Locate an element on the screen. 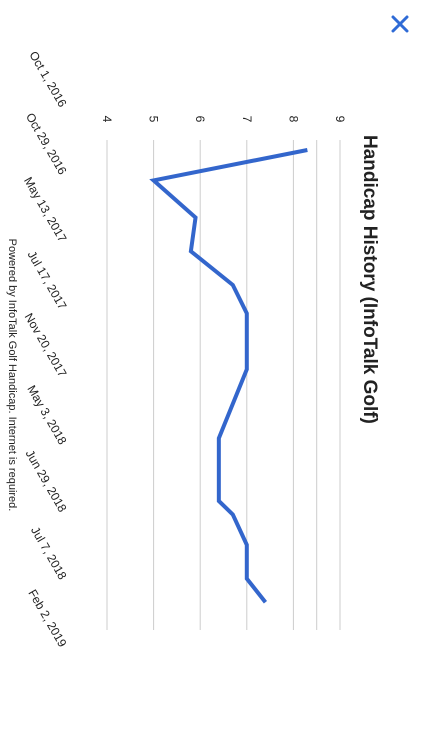 The width and height of the screenshot is (422, 750). x-tick-label: May 3, 2018 is located at coordinates (46, 415).